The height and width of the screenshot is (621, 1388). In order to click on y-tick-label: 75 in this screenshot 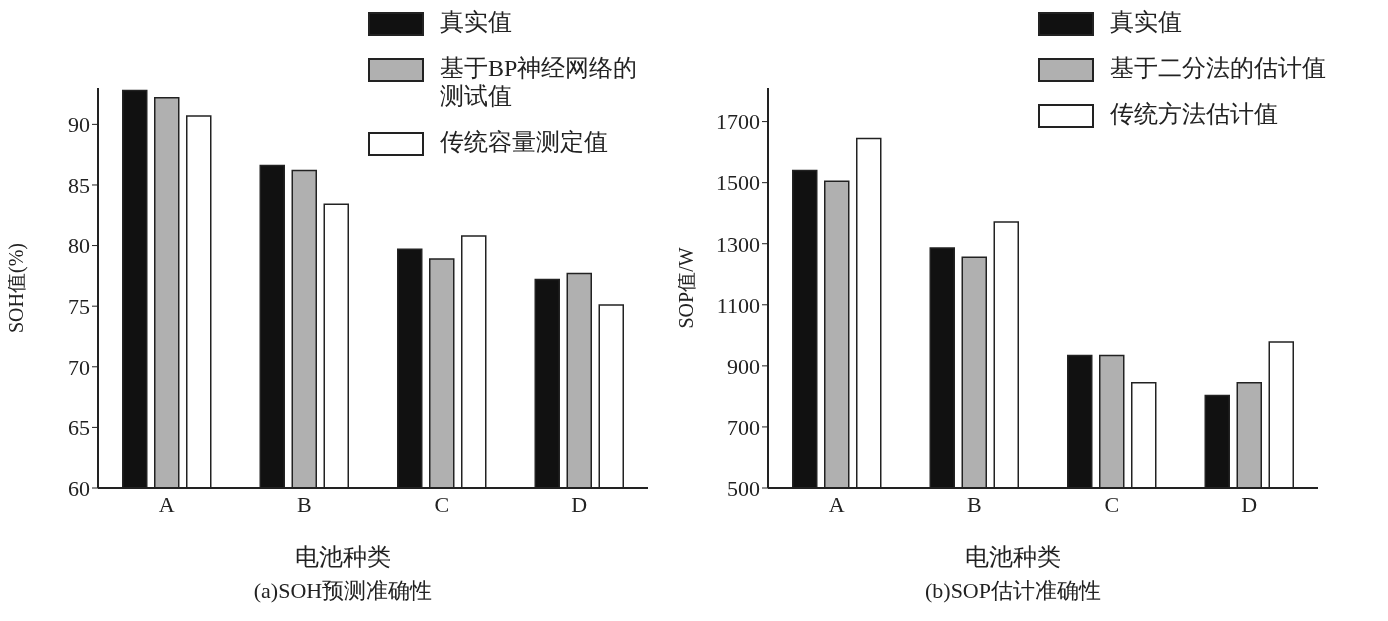, I will do `click(79, 306)`.